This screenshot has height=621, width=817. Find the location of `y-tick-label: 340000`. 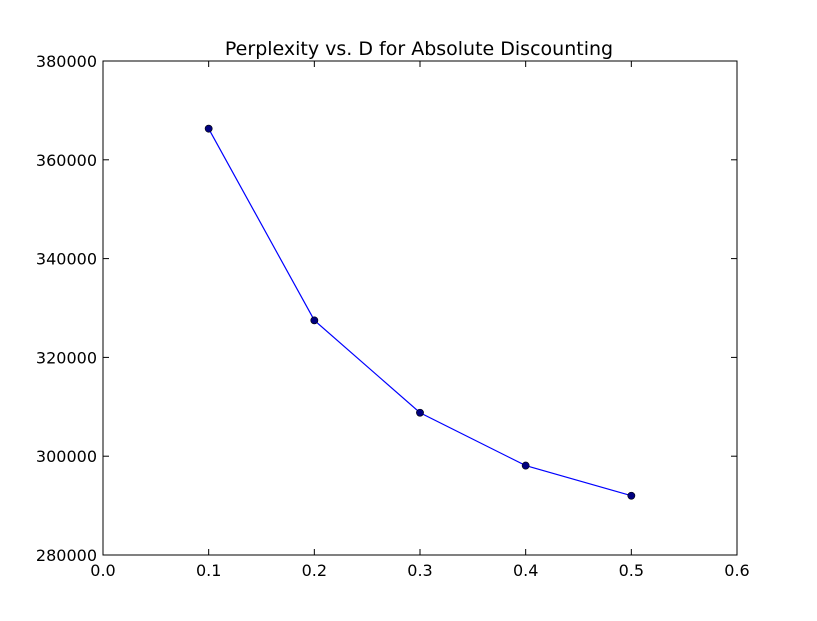

y-tick-label: 340000 is located at coordinates (66, 259).